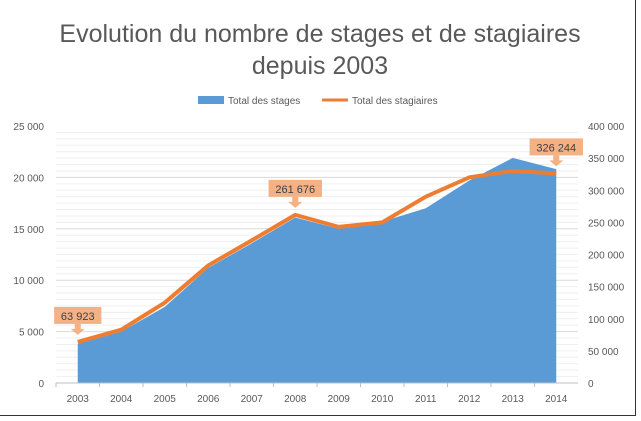 This screenshot has height=421, width=641. Describe the element at coordinates (606, 127) in the screenshot. I see `right-tick-label: 400 000` at that location.